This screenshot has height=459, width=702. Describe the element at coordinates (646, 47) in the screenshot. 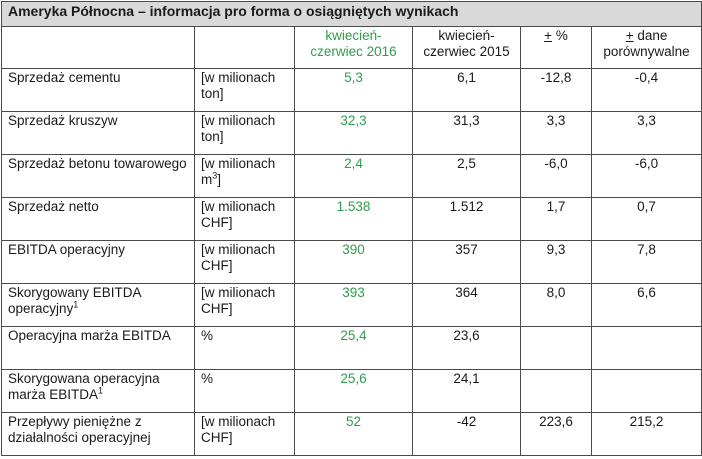

I see `header-like-for-like: + dane porównywalne` at that location.